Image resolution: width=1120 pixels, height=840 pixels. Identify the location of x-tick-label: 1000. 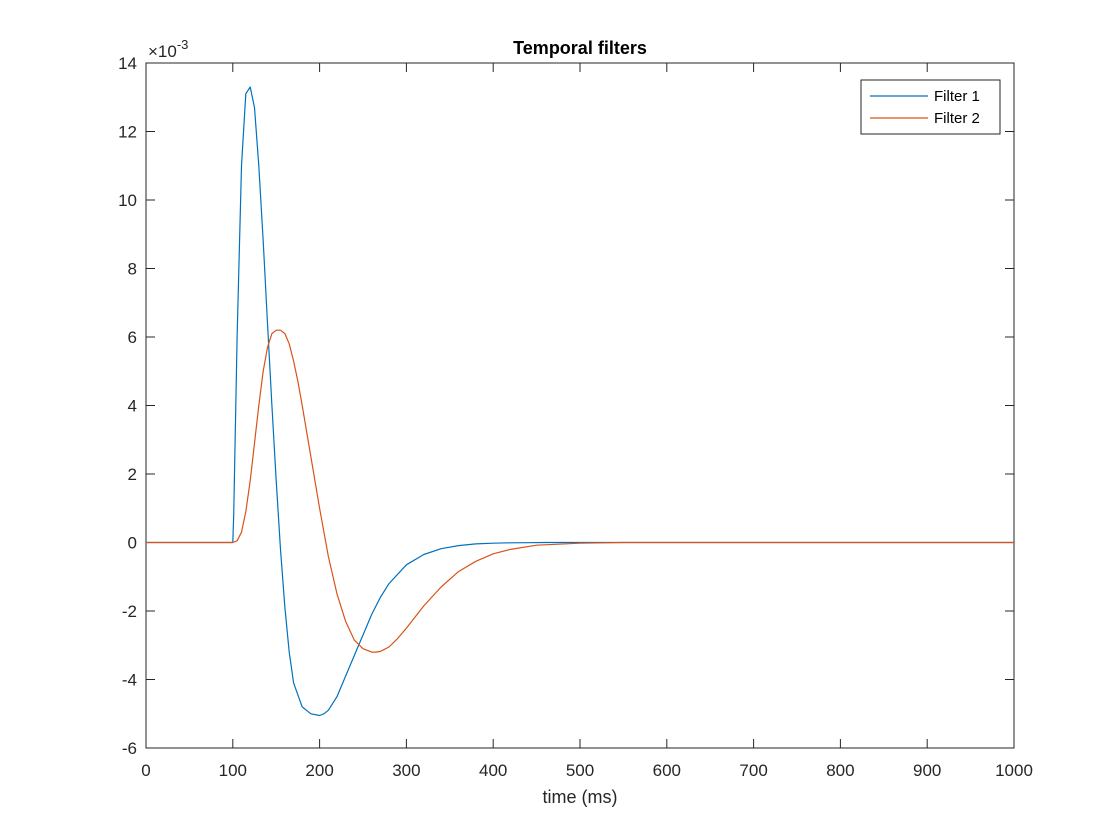
(1014, 770).